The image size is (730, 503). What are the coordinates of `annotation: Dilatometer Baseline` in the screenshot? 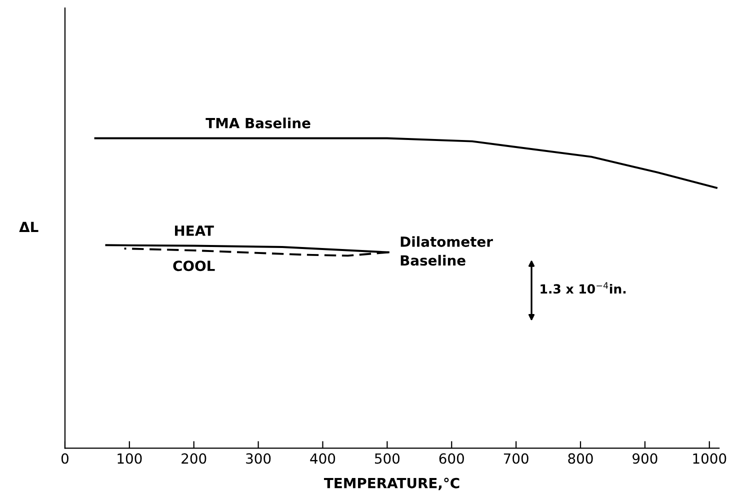 It's located at (446, 251).